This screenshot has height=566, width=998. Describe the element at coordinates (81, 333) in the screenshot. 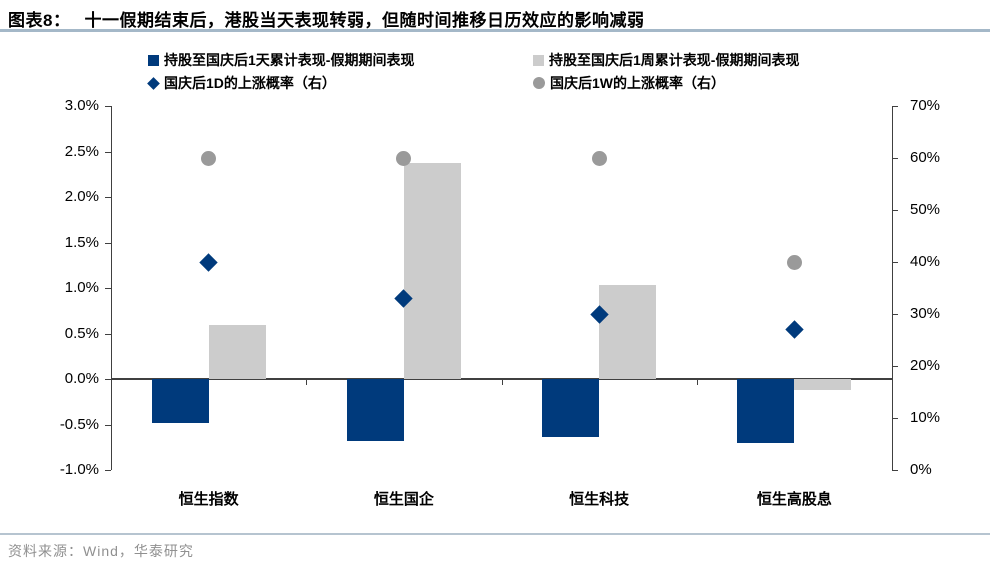

I see `left-axis-tick-label: 0.5%` at that location.